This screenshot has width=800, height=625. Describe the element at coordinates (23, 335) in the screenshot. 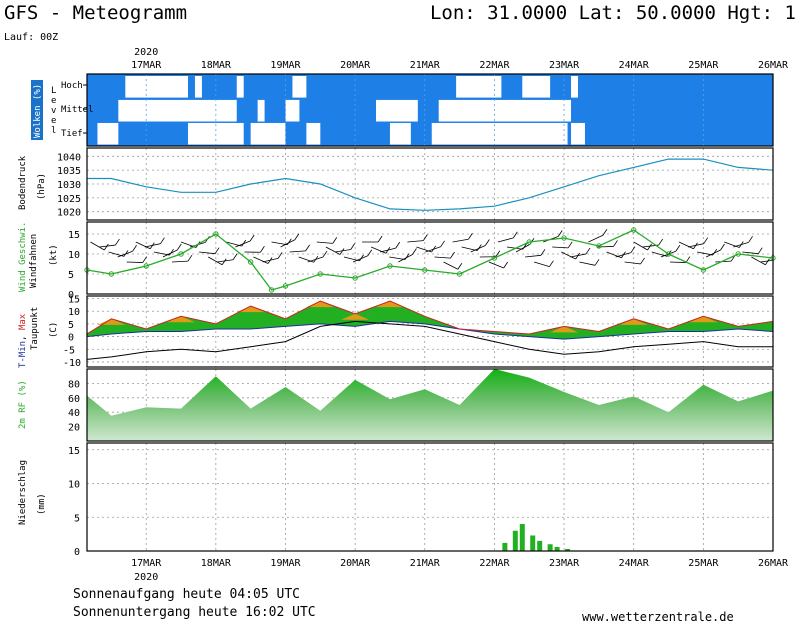

I see `temperature-ylabel-part: ,` at that location.